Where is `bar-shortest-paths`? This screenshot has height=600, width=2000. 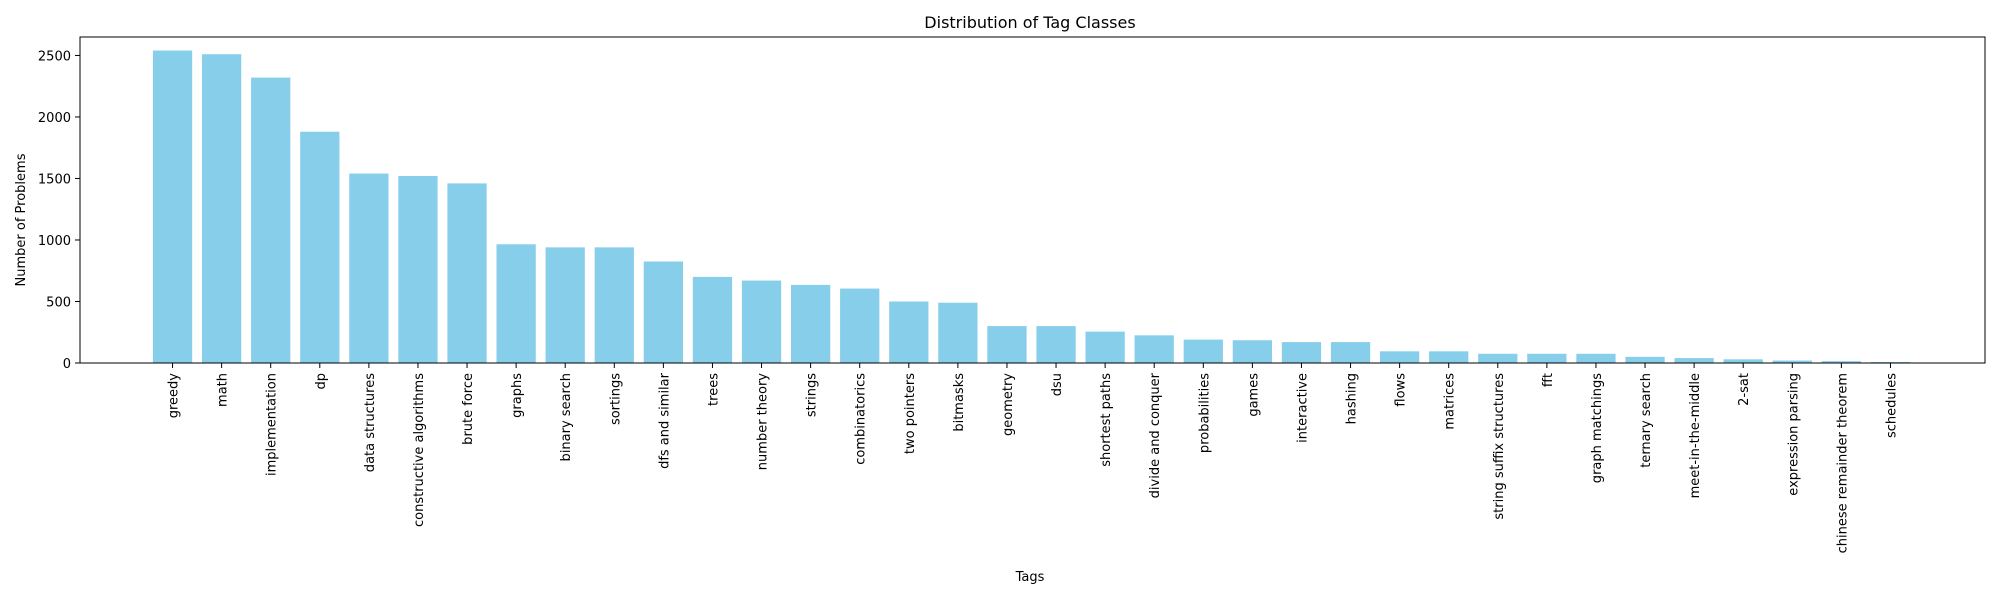
bar-shortest-paths is located at coordinates (1105, 347).